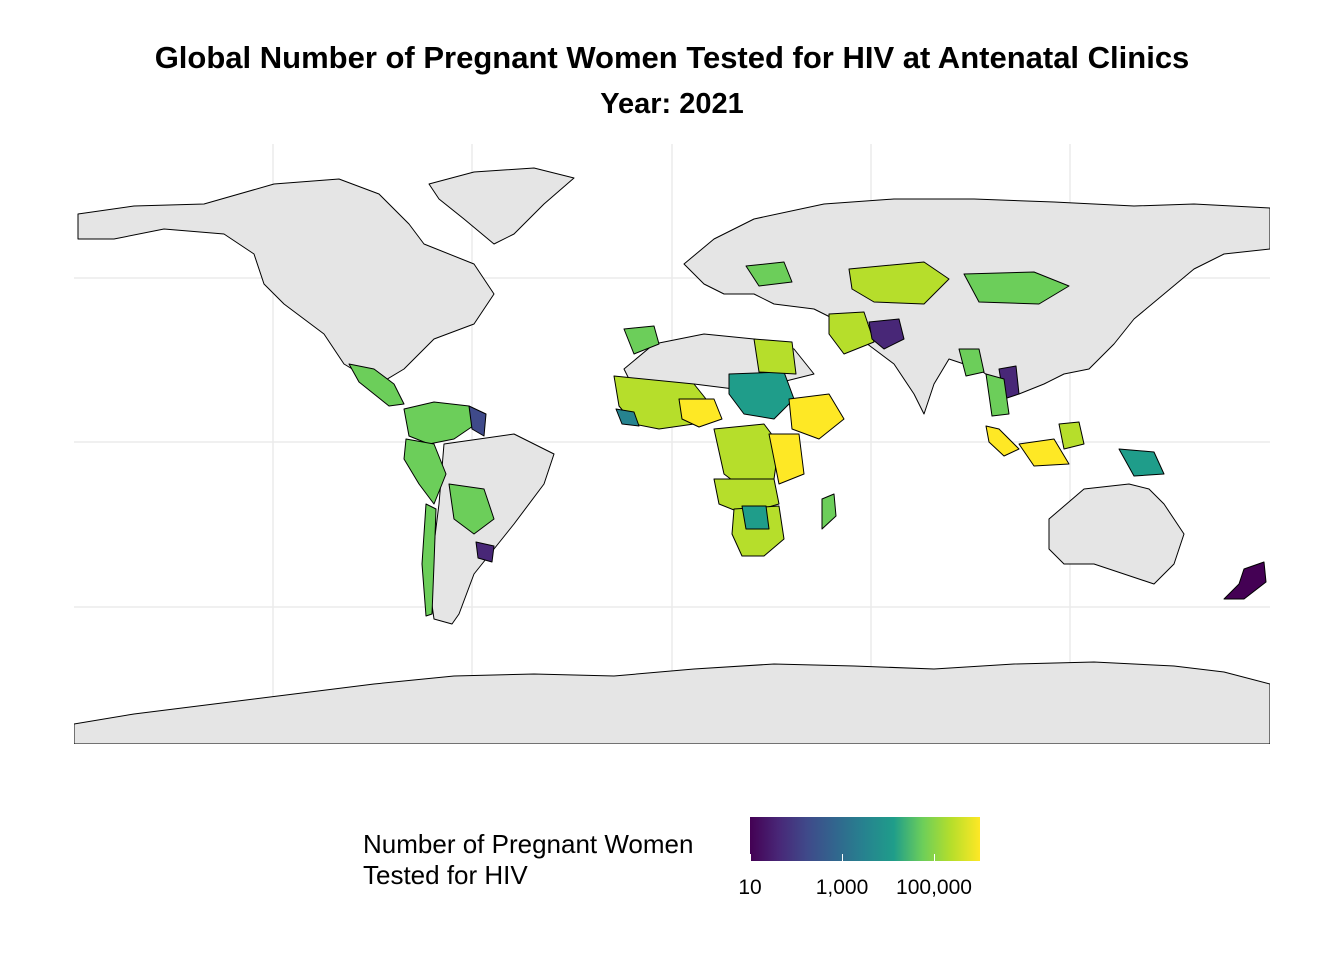 The image size is (1344, 960). I want to click on legend-tick-label: 1,000, so click(842, 887).